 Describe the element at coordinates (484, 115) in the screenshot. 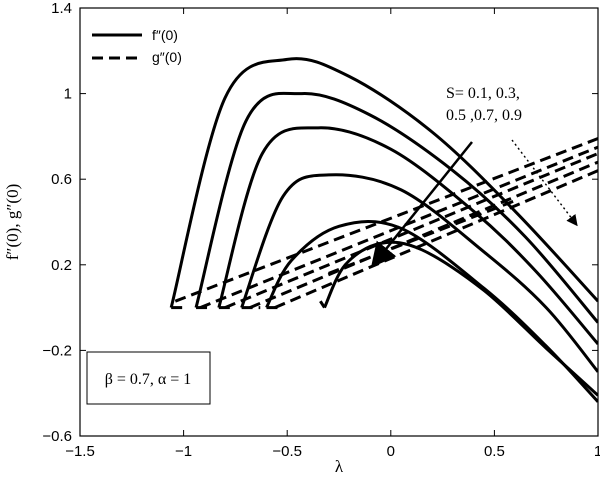

I see `annotation-line-2: 0.5 ,0.7, 0.9` at that location.